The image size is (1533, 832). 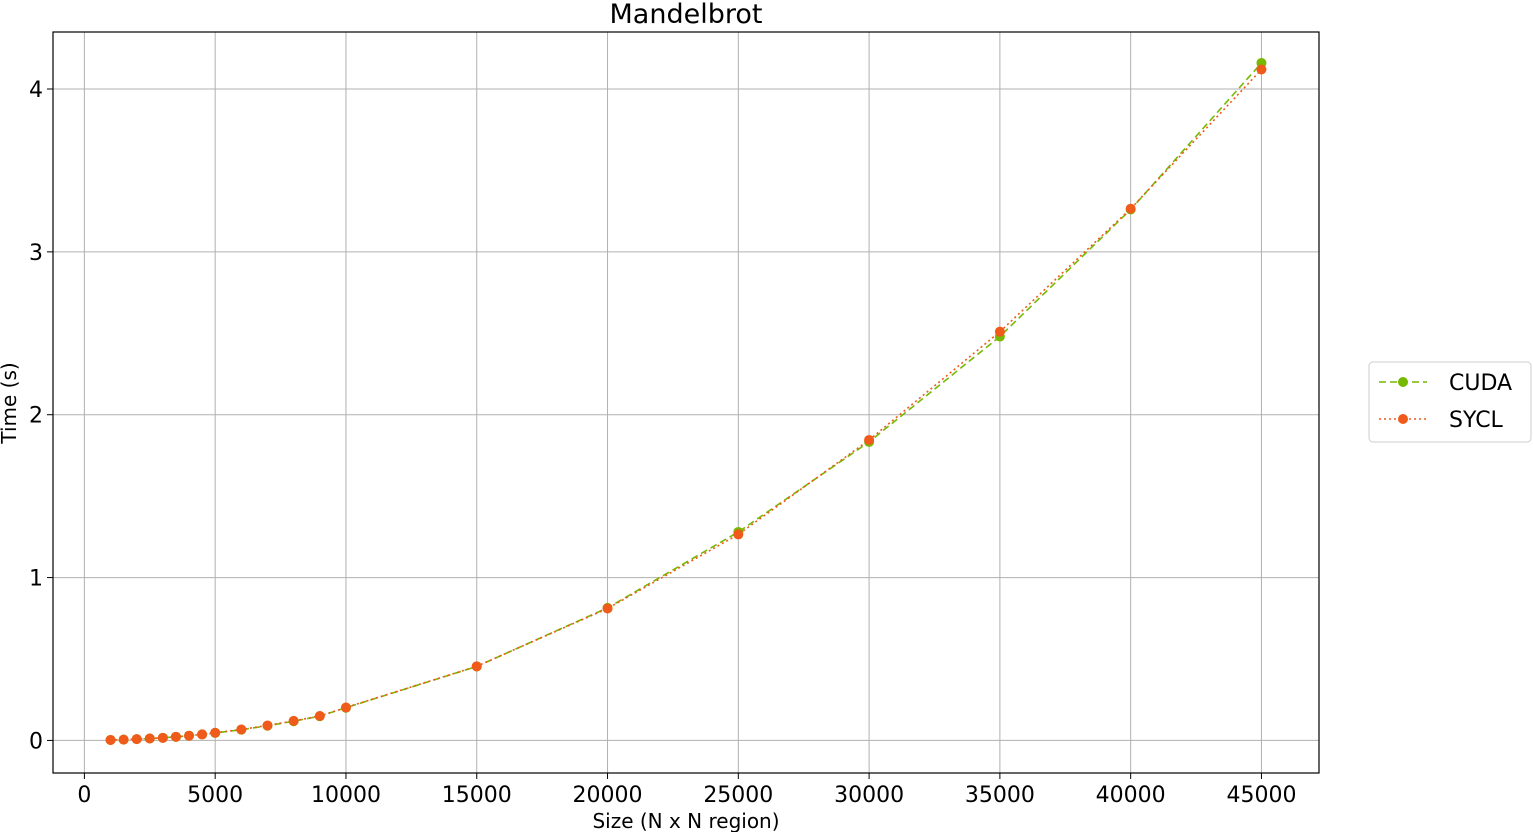 What do you see at coordinates (36, 253) in the screenshot?
I see `y-tick-label: 3` at bounding box center [36, 253].